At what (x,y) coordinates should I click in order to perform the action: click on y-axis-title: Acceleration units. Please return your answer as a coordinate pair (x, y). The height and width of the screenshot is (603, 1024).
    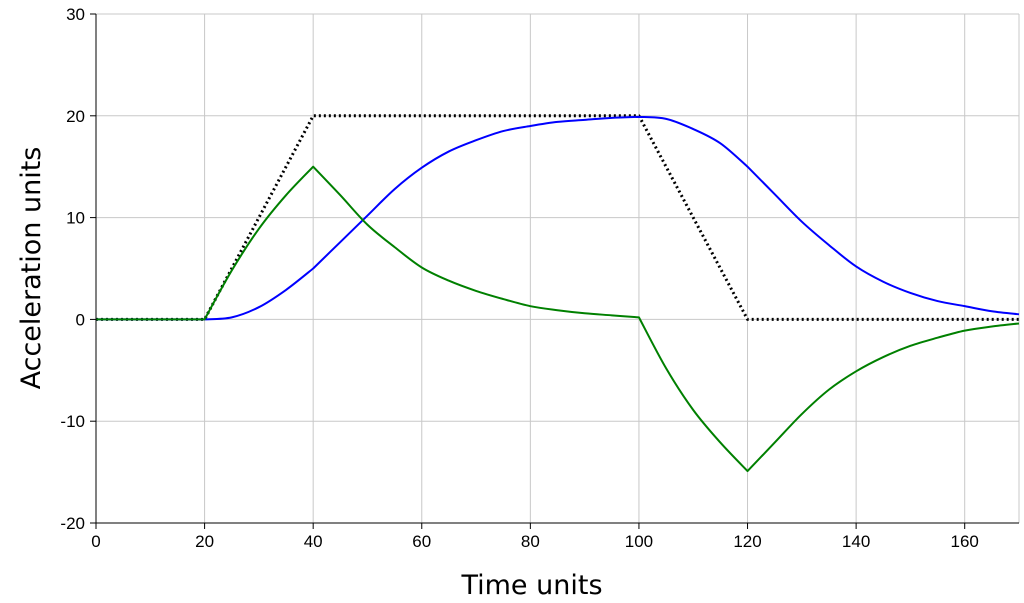
    Looking at the image, I should click on (31, 268).